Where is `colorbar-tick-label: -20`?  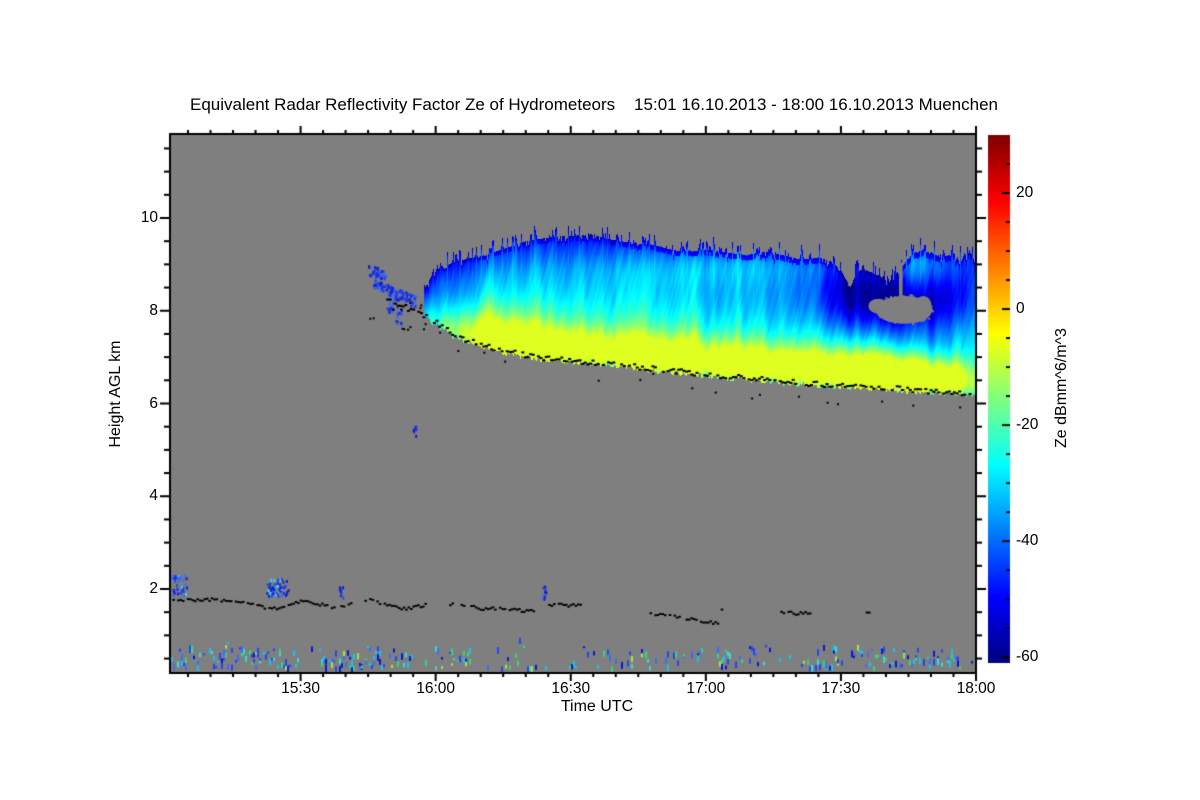 colorbar-tick-label: -20 is located at coordinates (1027, 425).